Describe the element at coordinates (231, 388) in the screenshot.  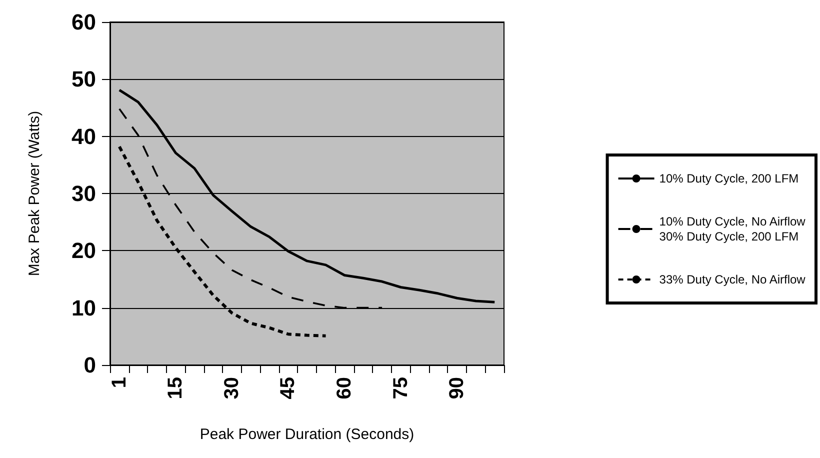
I see `x-tick-label: 30` at that location.